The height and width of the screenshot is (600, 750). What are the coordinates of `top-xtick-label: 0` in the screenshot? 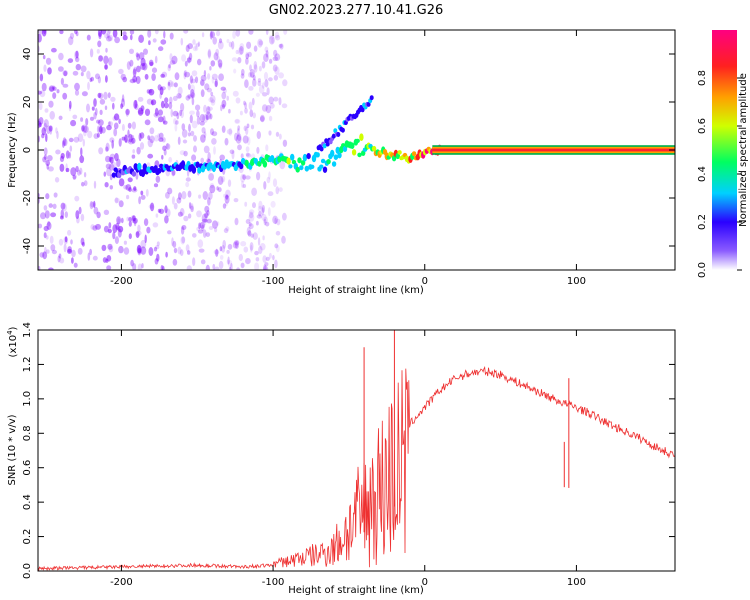 It's located at (425, 281).